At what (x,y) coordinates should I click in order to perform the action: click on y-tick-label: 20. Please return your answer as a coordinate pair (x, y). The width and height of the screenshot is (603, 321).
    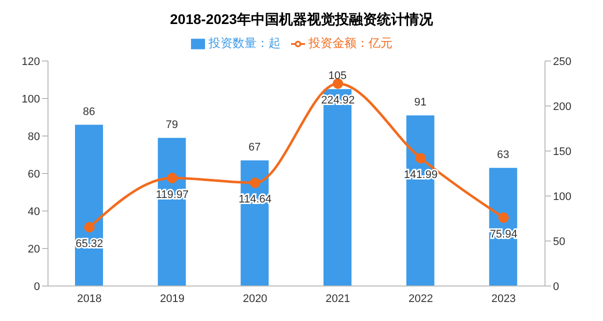
    Looking at the image, I should click on (34, 249).